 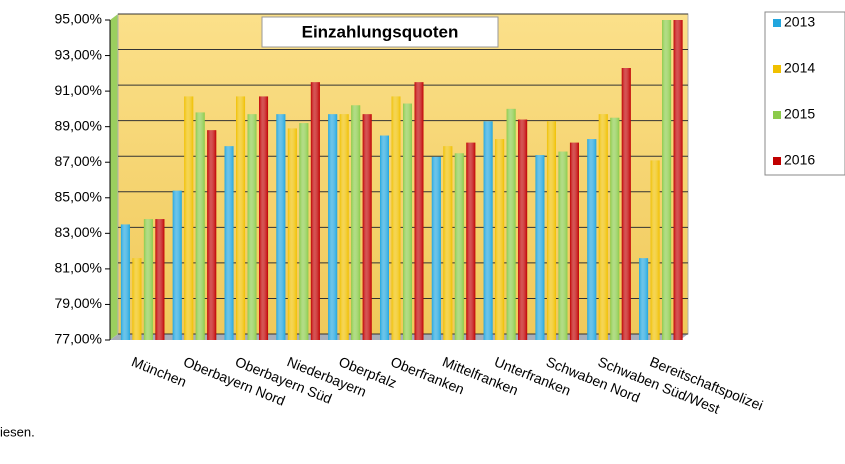 I want to click on title-box, so click(x=380, y=32).